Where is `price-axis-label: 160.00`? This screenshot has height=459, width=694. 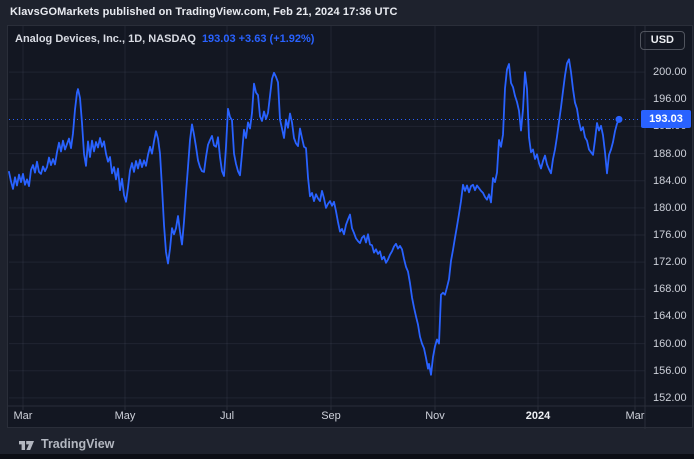
price-axis-label: 160.00 is located at coordinates (670, 344).